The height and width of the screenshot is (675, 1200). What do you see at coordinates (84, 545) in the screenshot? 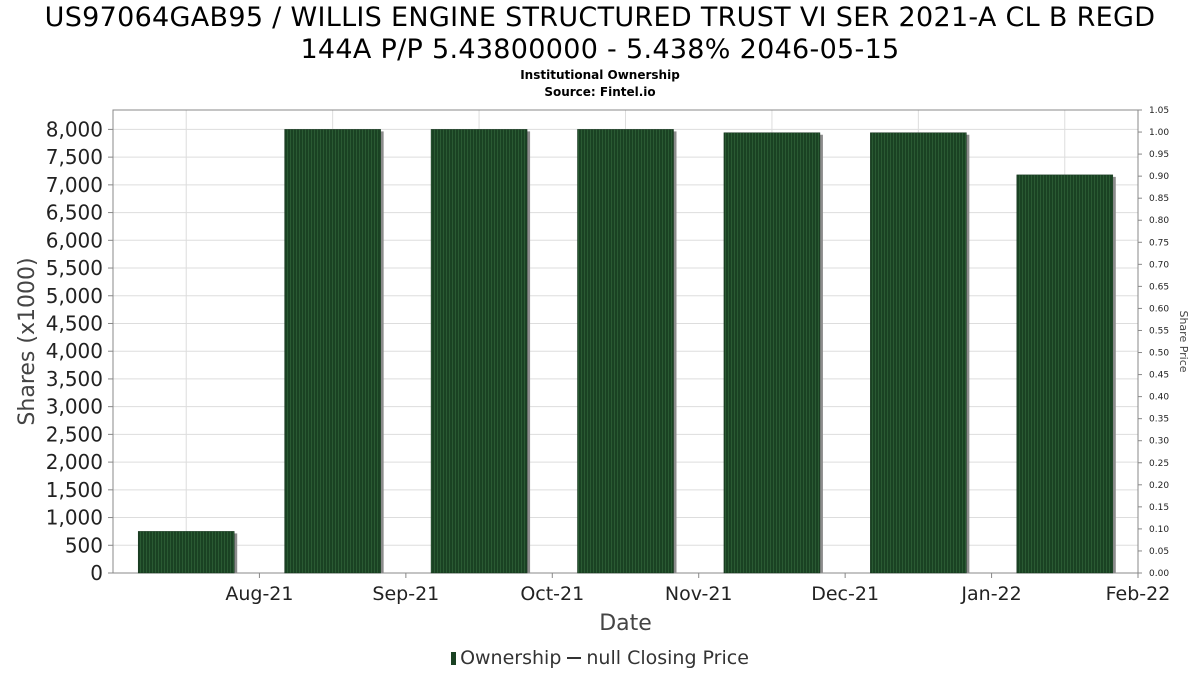
I see `y-tick-label: 500` at bounding box center [84, 545].